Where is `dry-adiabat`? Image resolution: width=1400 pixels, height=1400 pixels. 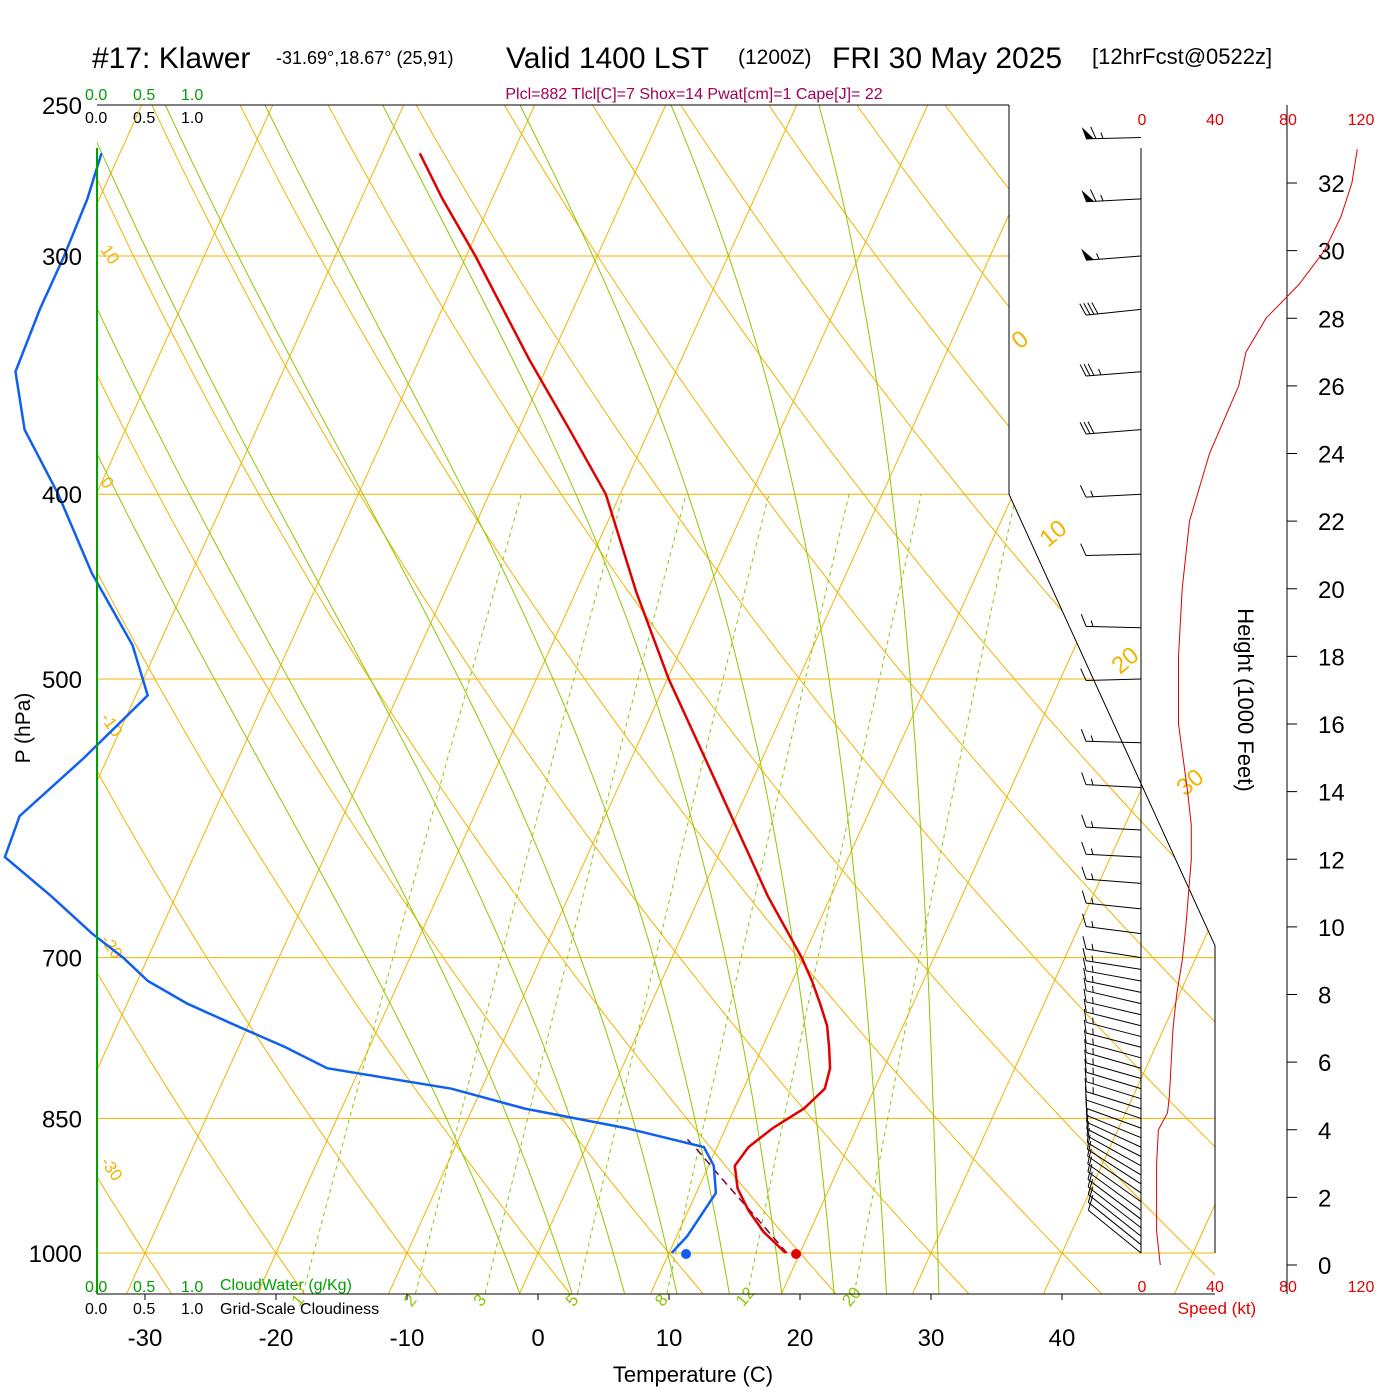 dry-adiabat is located at coordinates (19, 682).